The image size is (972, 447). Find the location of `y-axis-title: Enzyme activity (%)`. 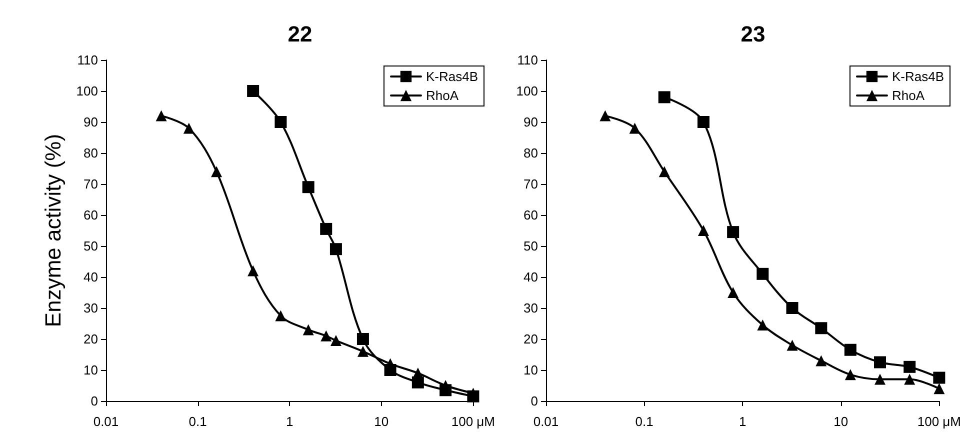

y-axis-title: Enzyme activity (%) is located at coordinates (53, 231).